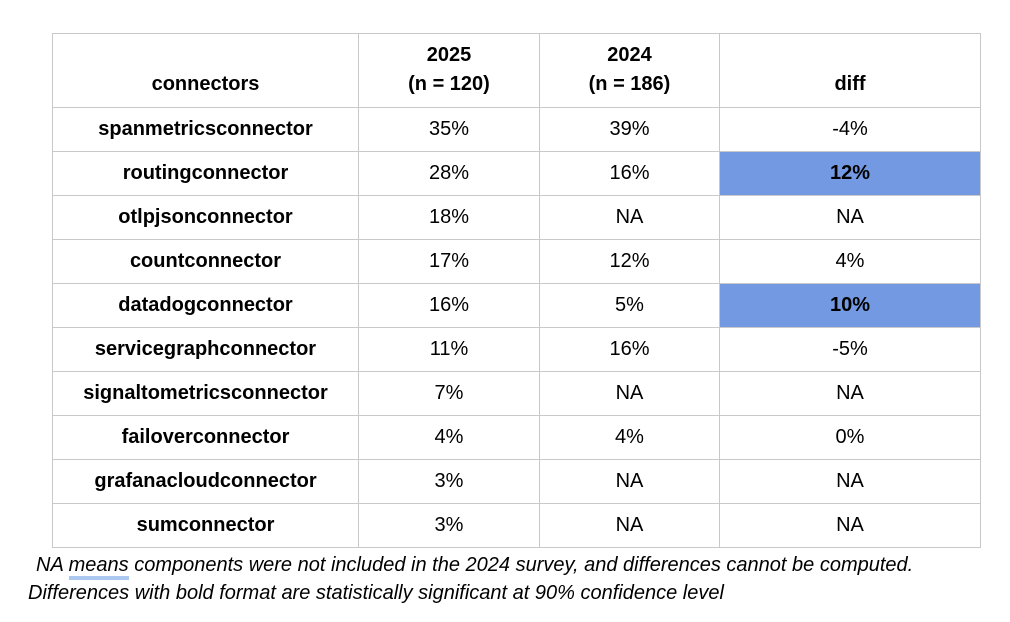  Describe the element at coordinates (449, 173) in the screenshot. I see `value-2025-cell: 28%` at that location.